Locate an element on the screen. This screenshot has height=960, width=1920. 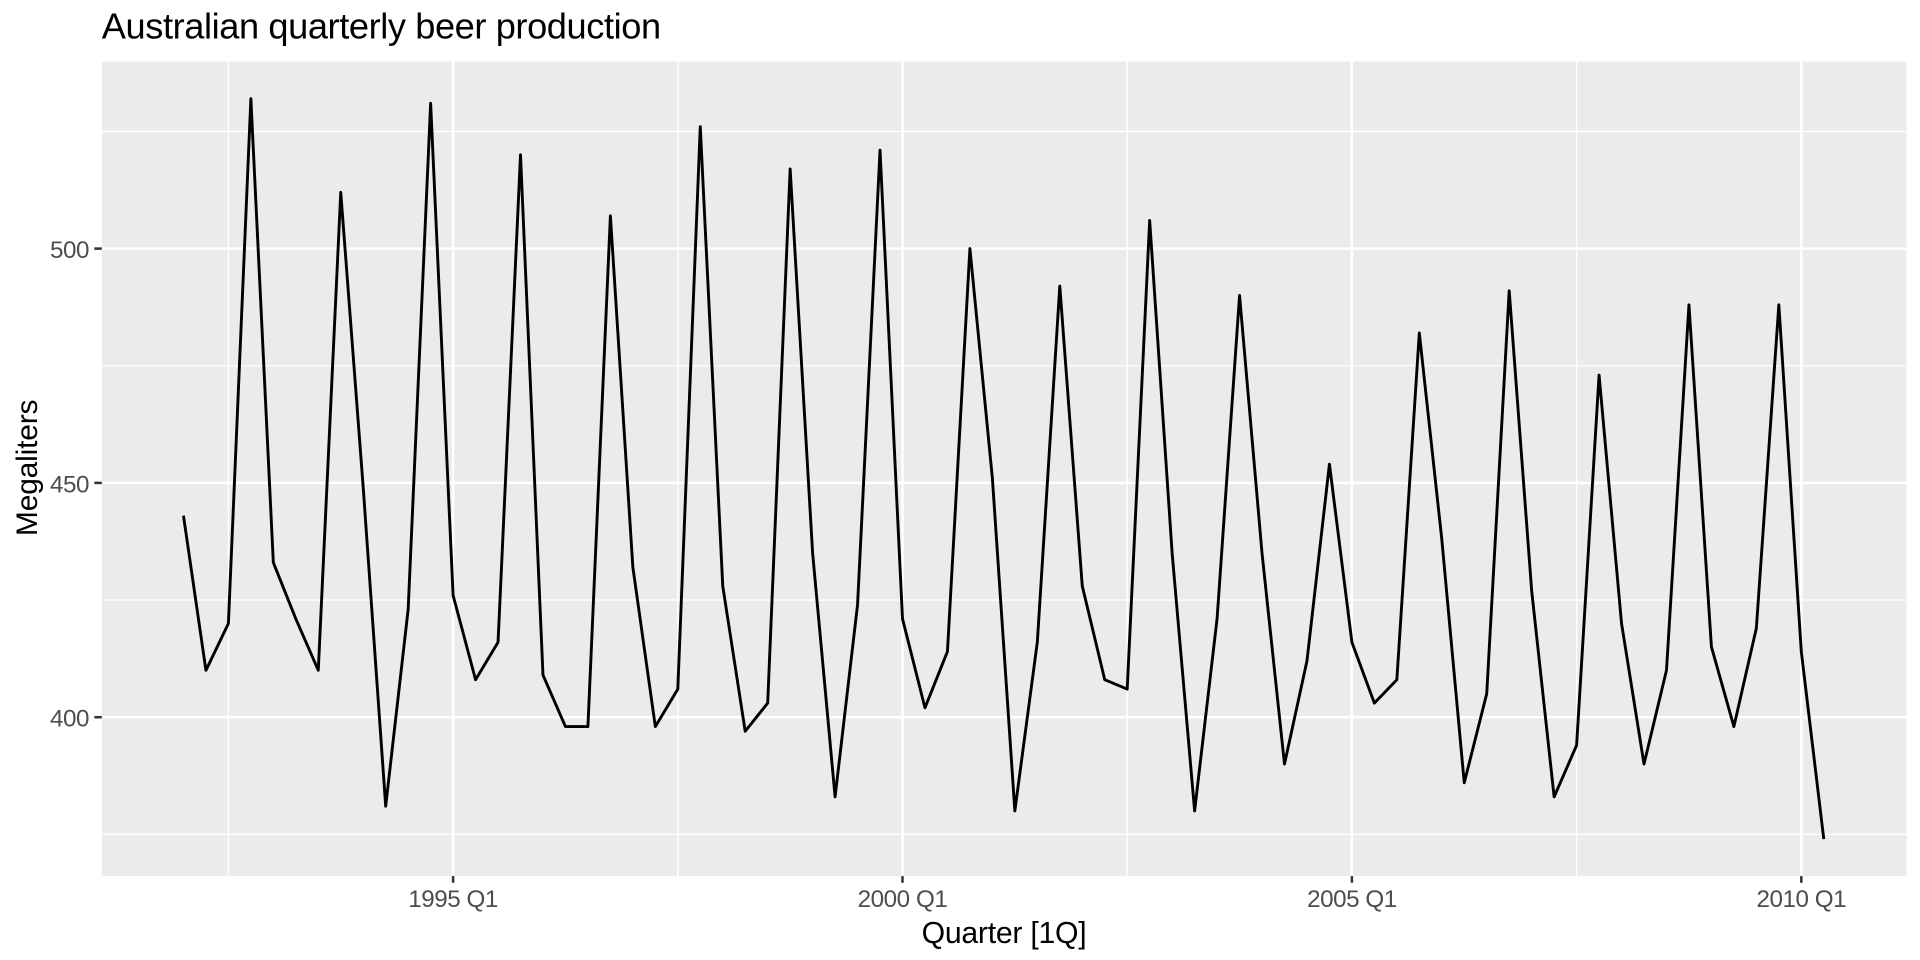
svg-text: 450 is located at coordinates (69, 484).